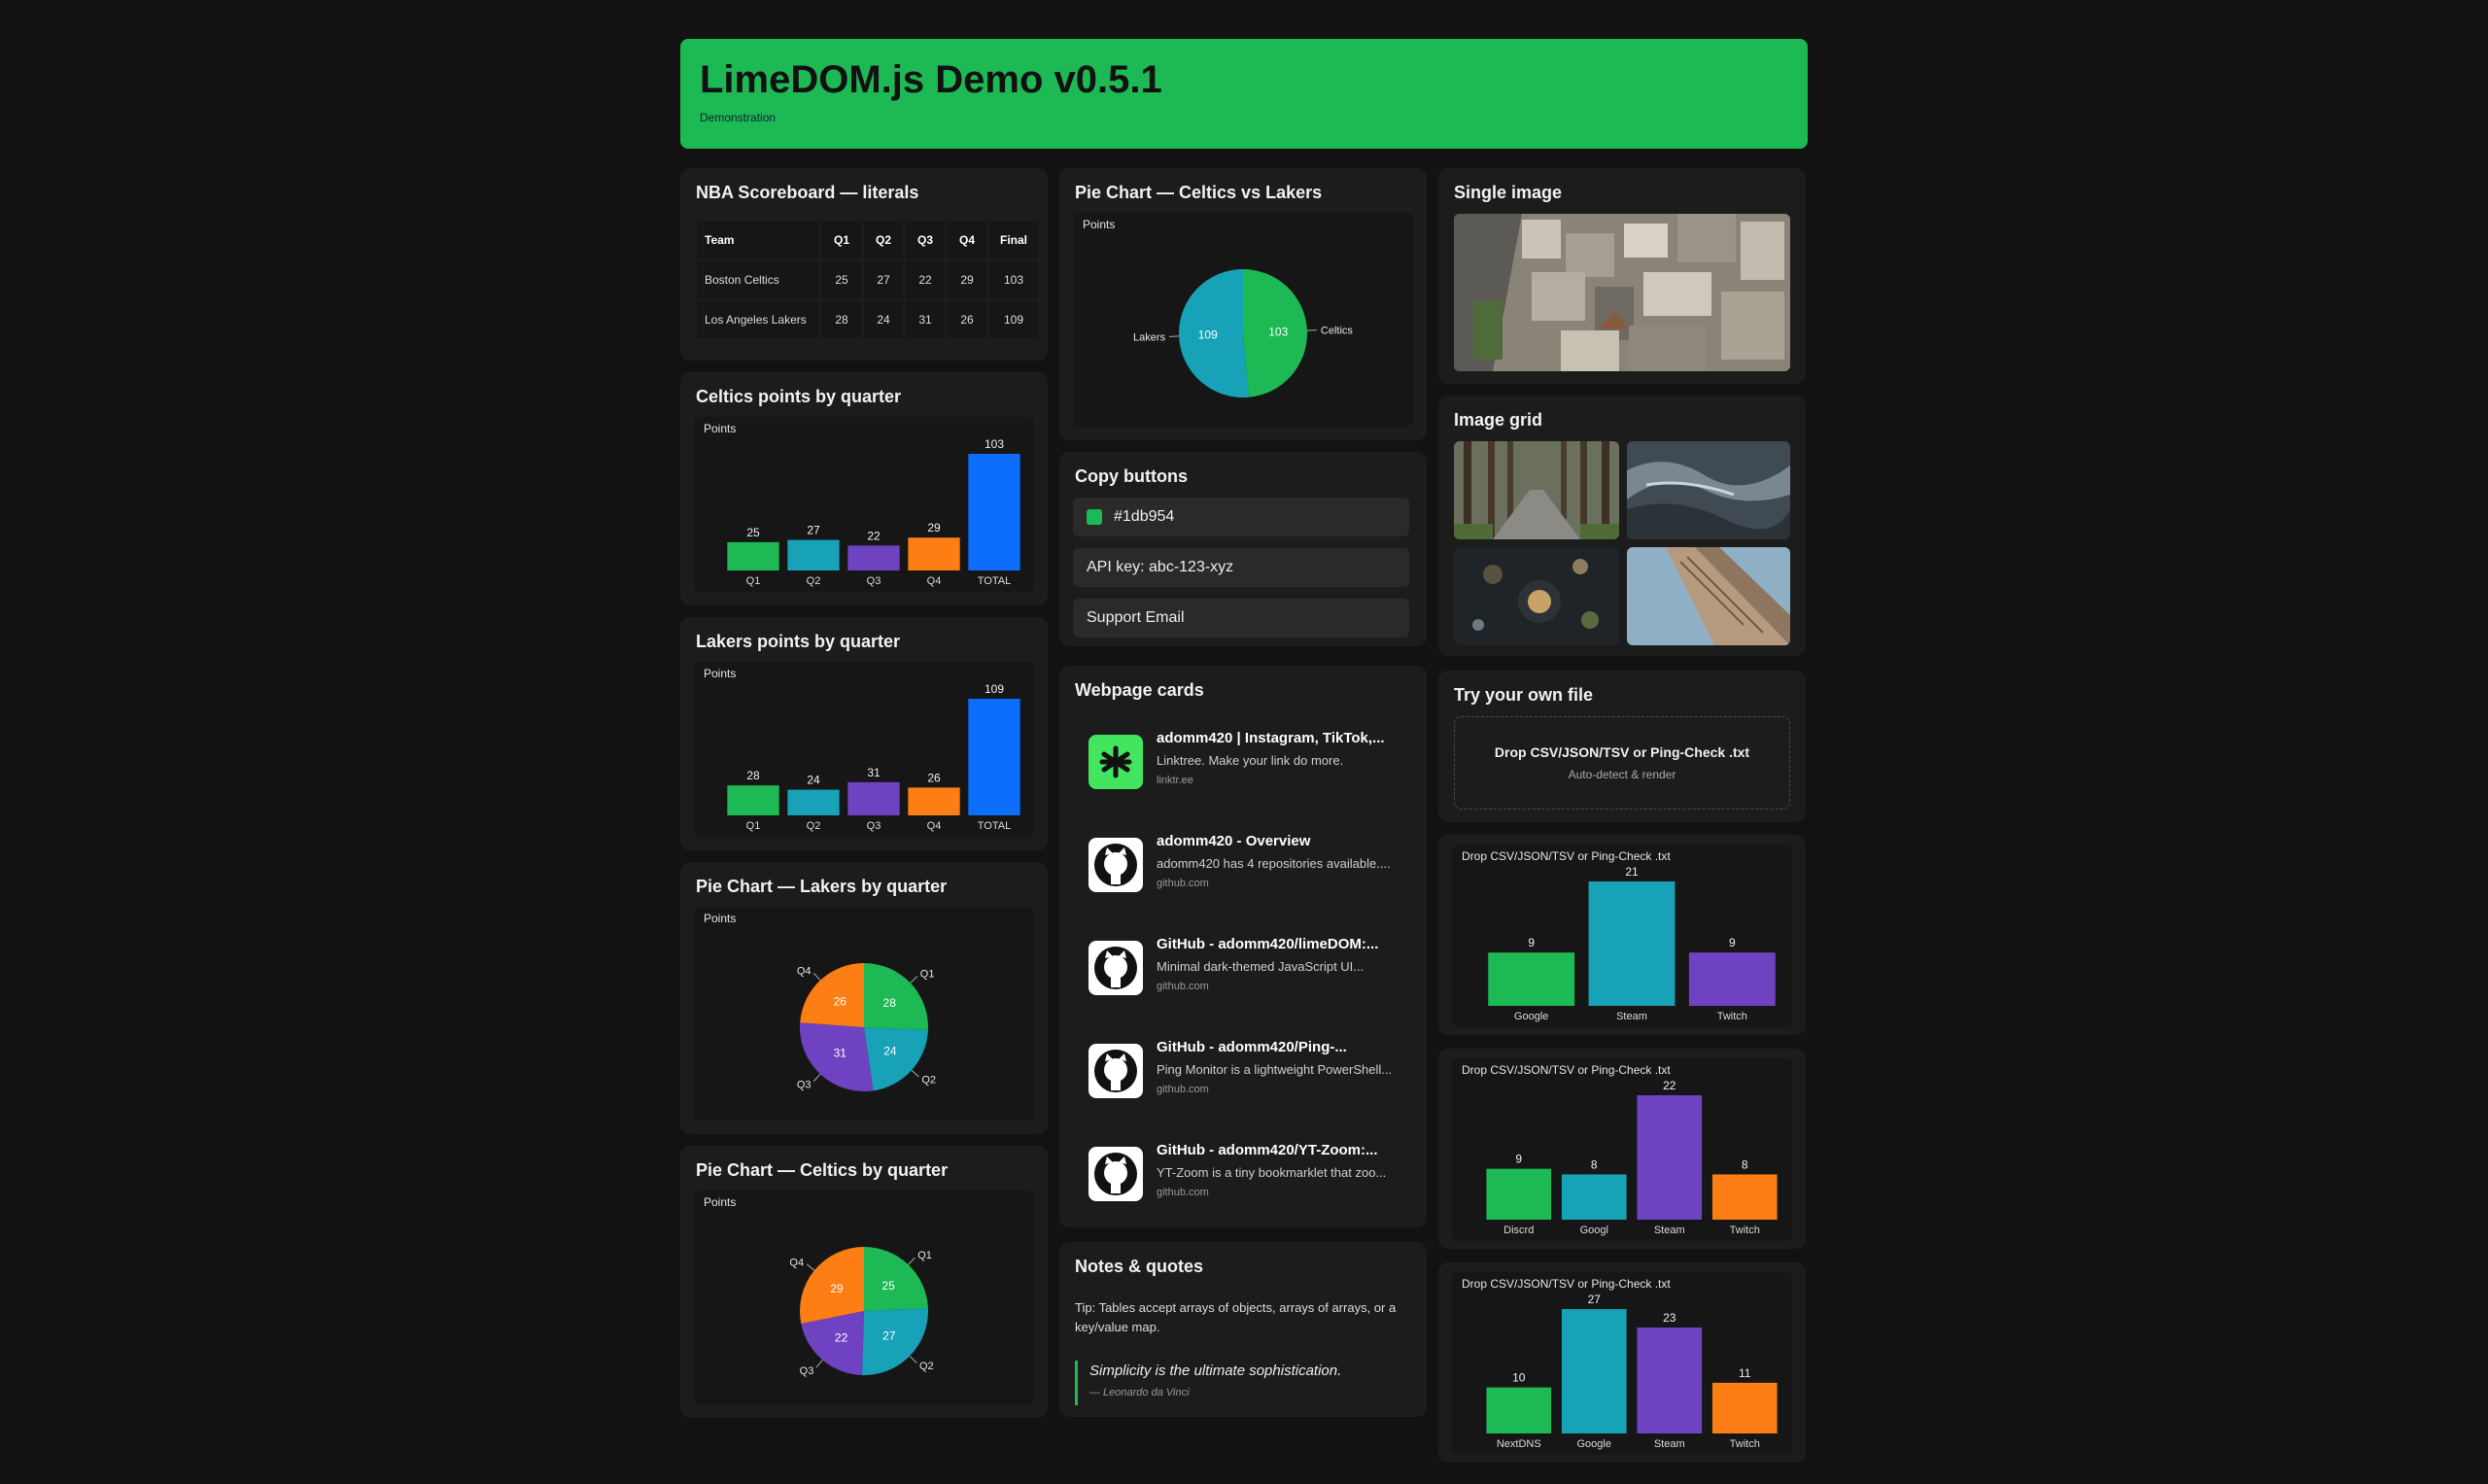 The width and height of the screenshot is (2488, 1484). What do you see at coordinates (1250, 760) in the screenshot?
I see `webpage-card-desc: Linktree. Make your link do more.` at bounding box center [1250, 760].